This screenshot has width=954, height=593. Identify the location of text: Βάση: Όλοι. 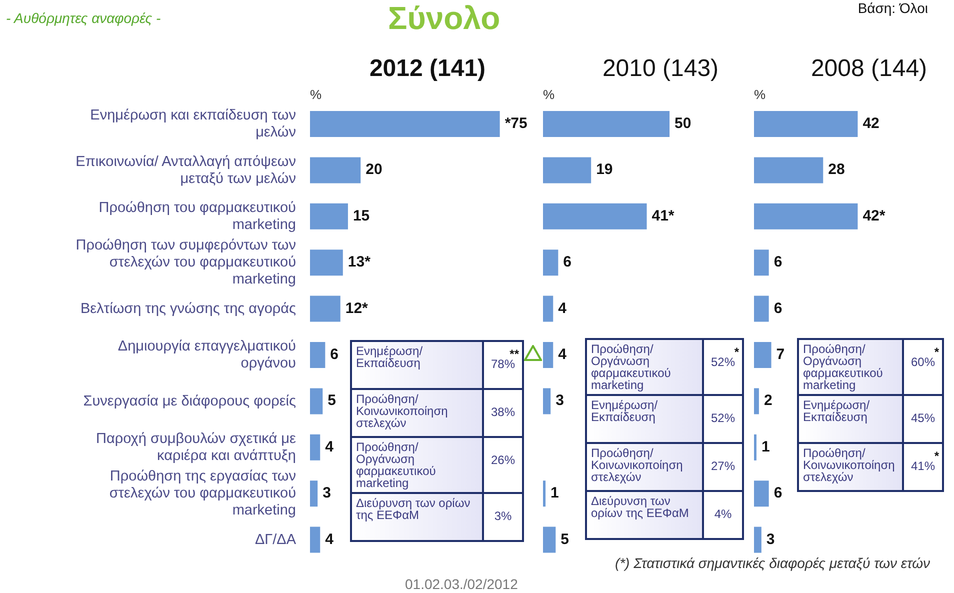
(893, 8).